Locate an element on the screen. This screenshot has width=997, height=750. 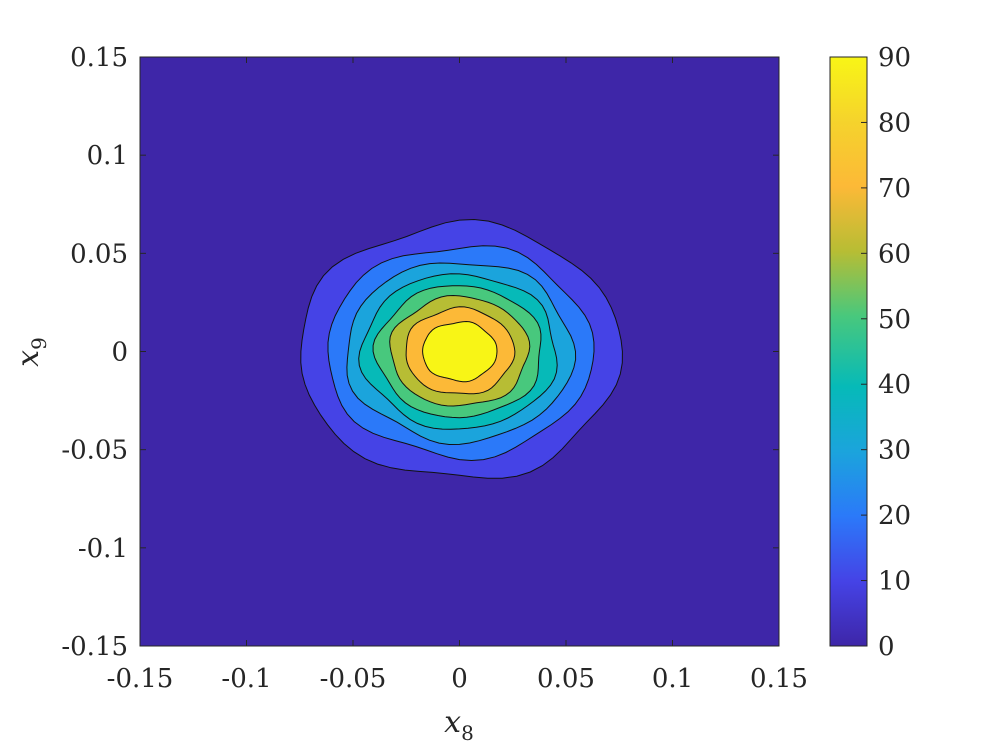
colorbar-tick-label: 40 is located at coordinates (894, 385).